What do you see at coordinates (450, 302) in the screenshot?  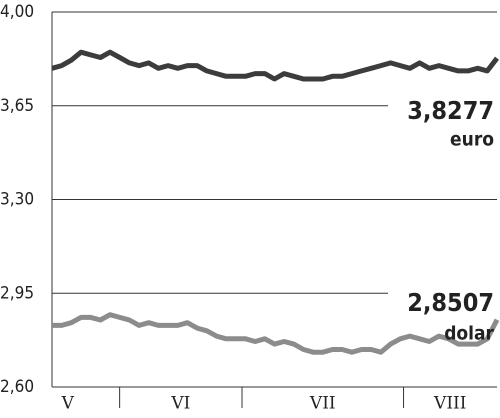 I see `value-label: 2,8507` at bounding box center [450, 302].